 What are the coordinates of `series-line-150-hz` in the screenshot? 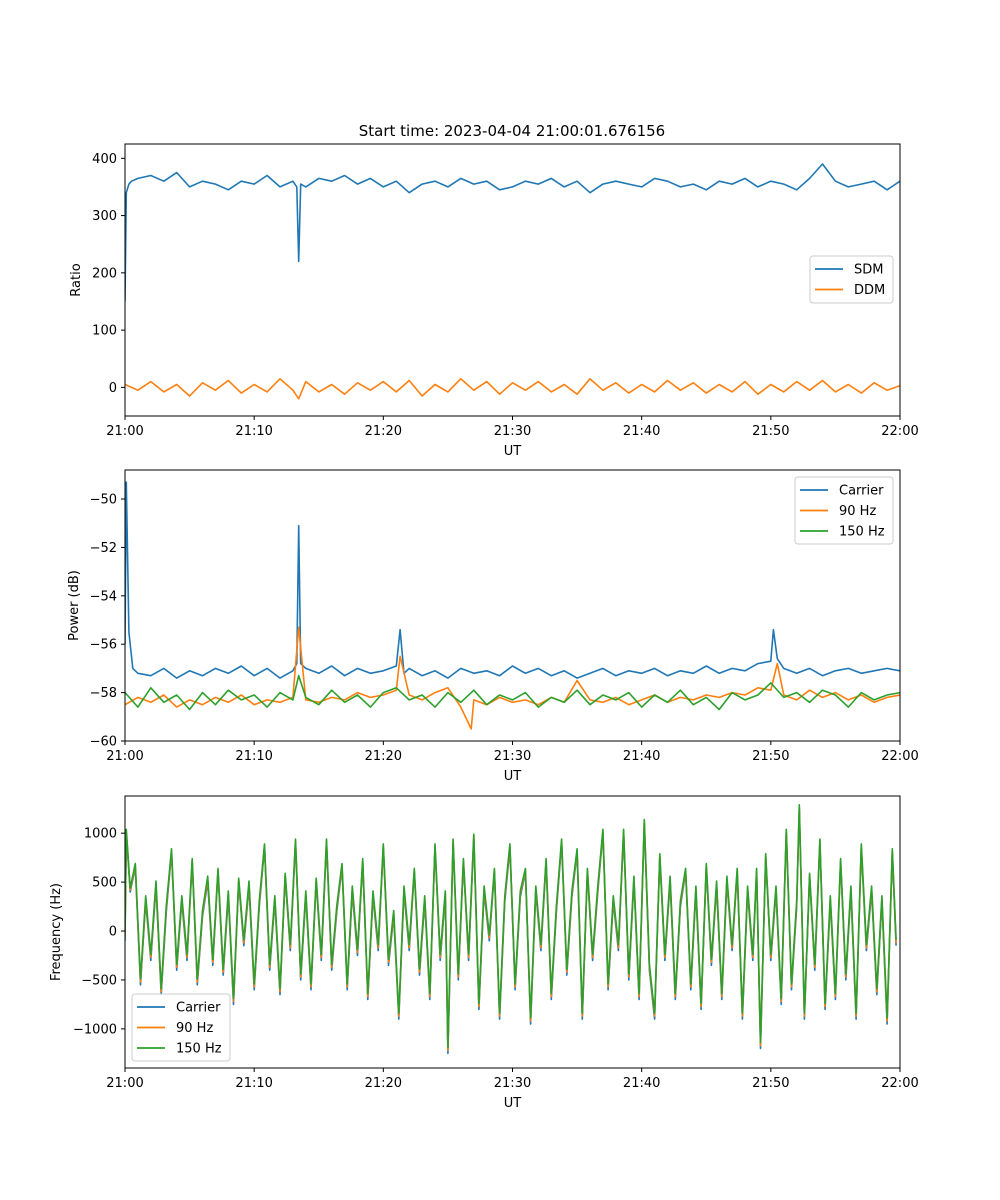 It's located at (512, 692).